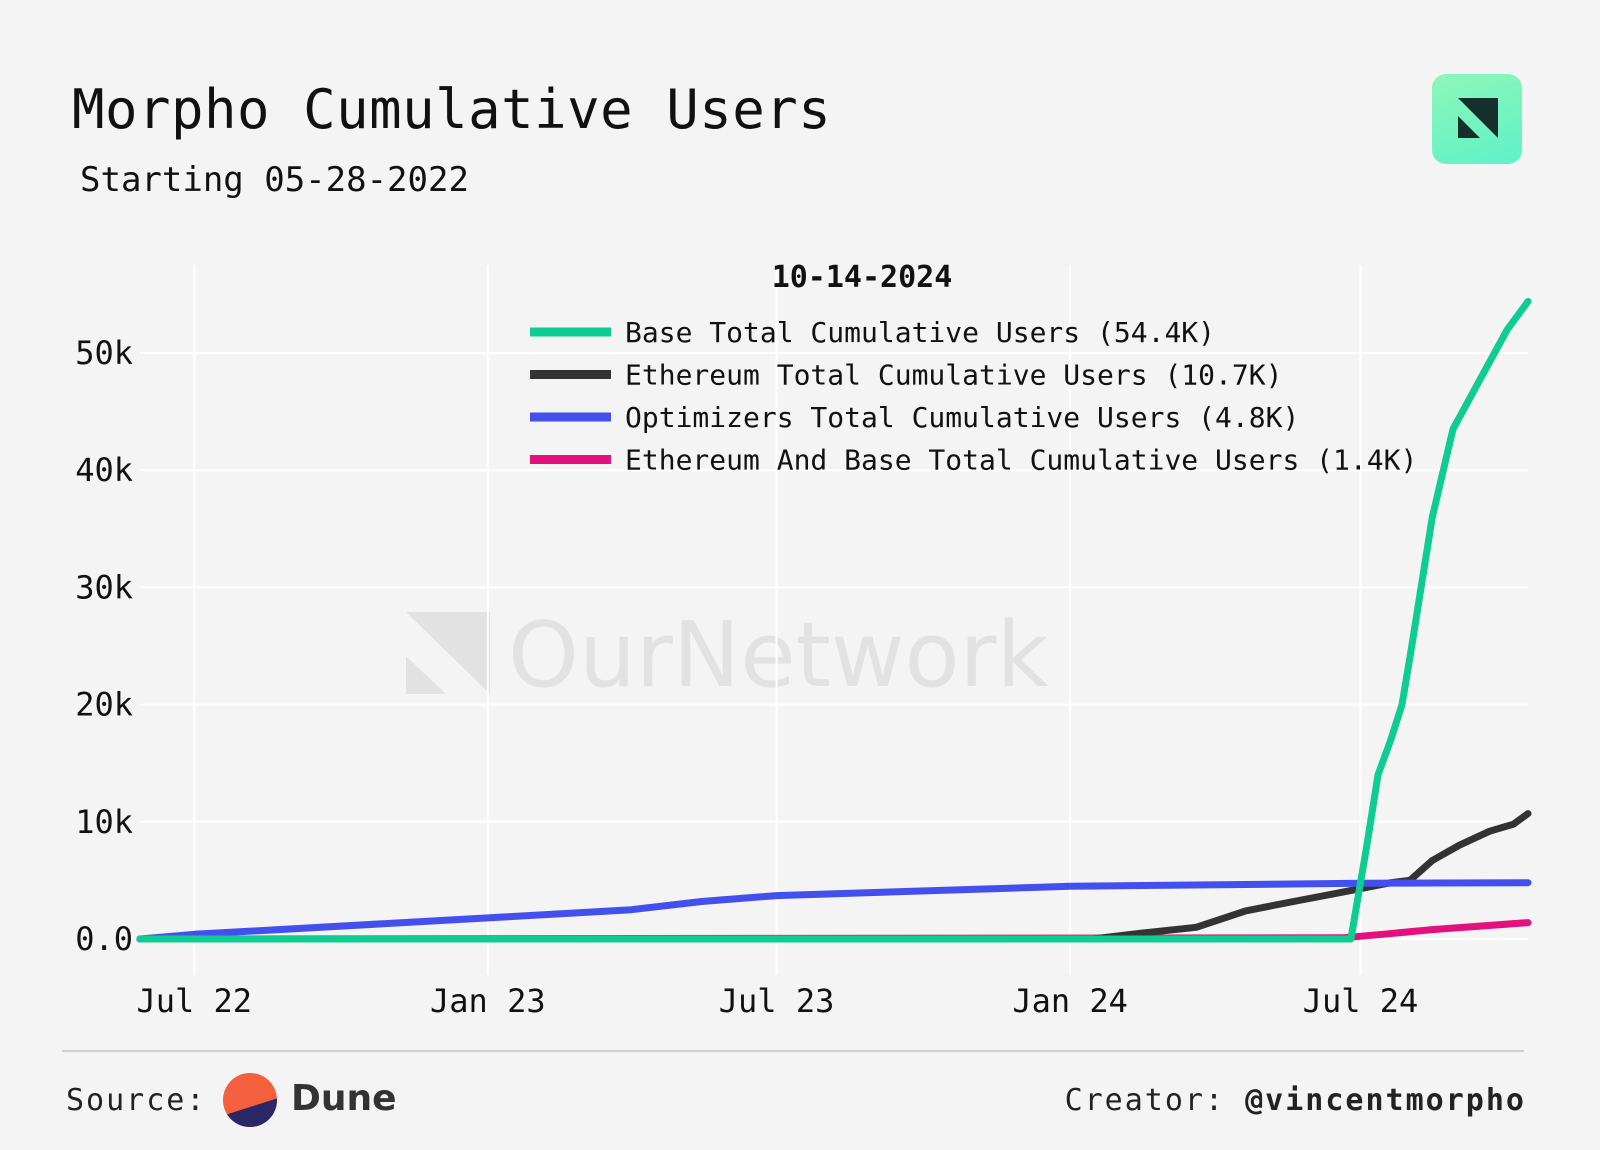 This screenshot has height=1150, width=1600. Describe the element at coordinates (104, 822) in the screenshot. I see `y-tick-label: 10k` at that location.